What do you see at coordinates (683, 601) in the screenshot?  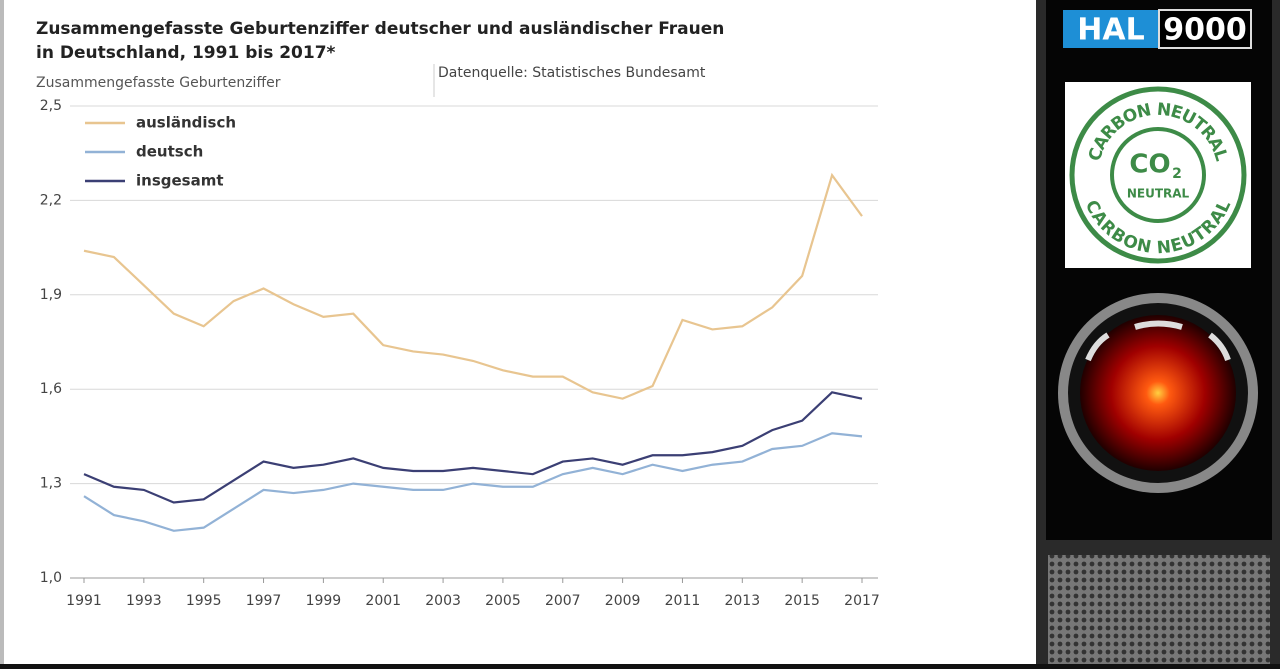 I see `x-tick-label: 2011` at bounding box center [683, 601].